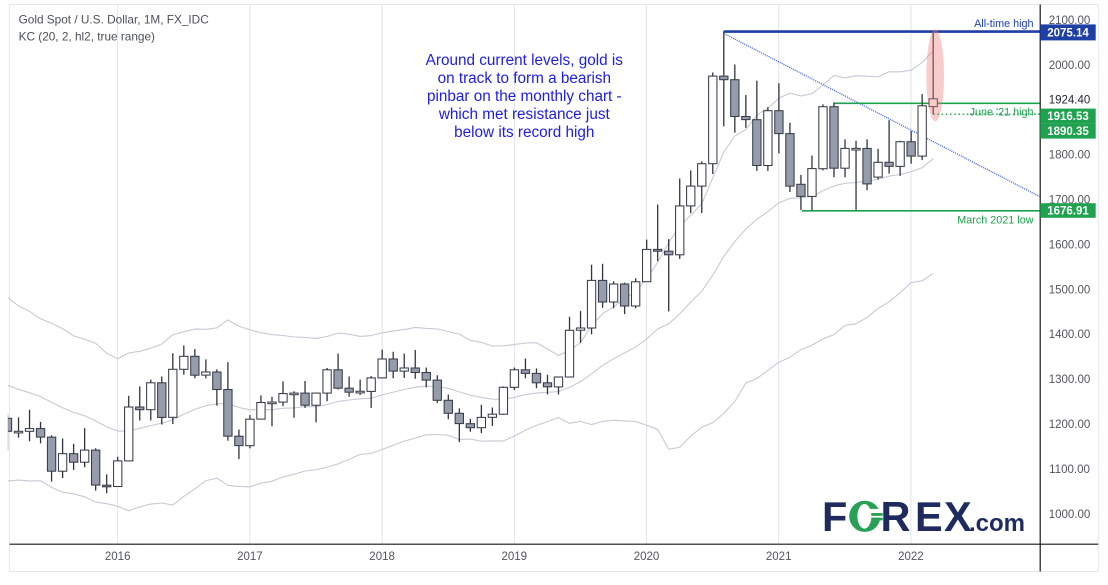  I want to click on svg-text: 2021, so click(779, 557).